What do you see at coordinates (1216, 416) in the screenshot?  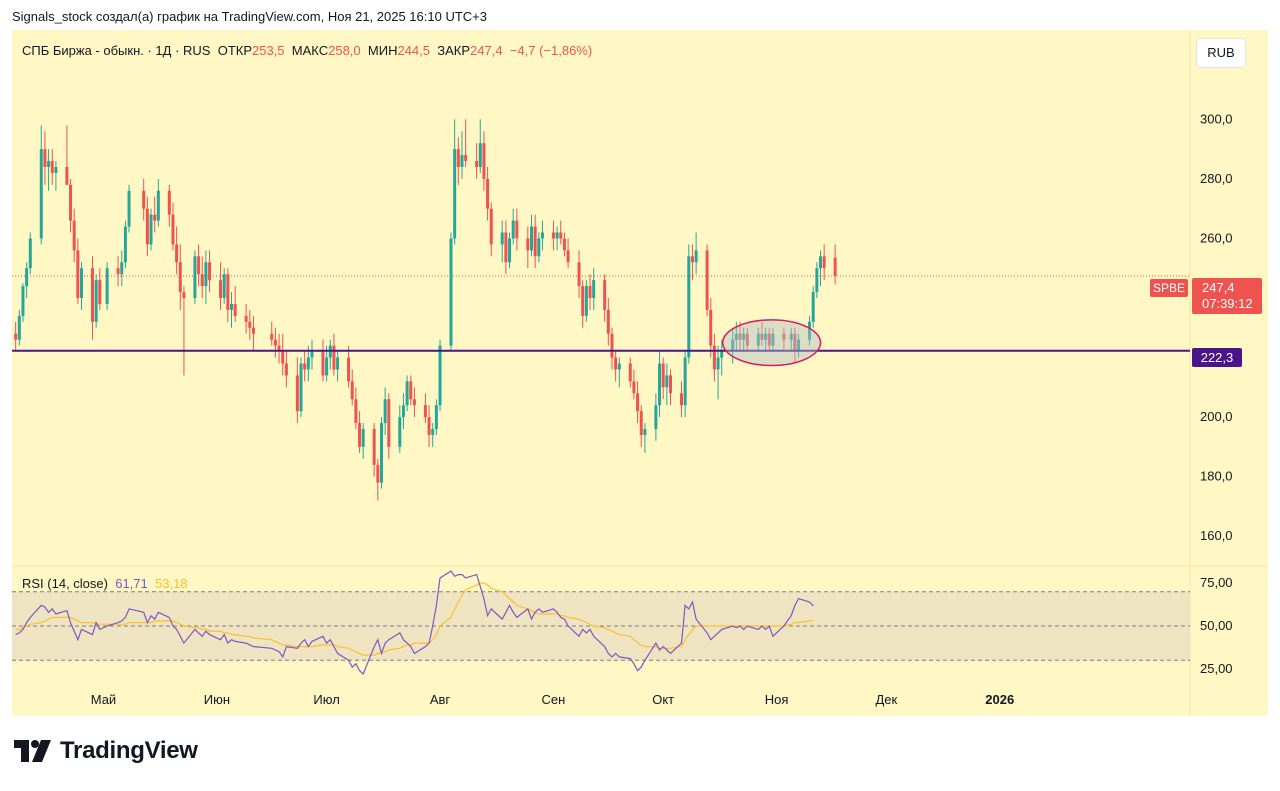 I see `price-tick-label: 200,0` at bounding box center [1216, 416].